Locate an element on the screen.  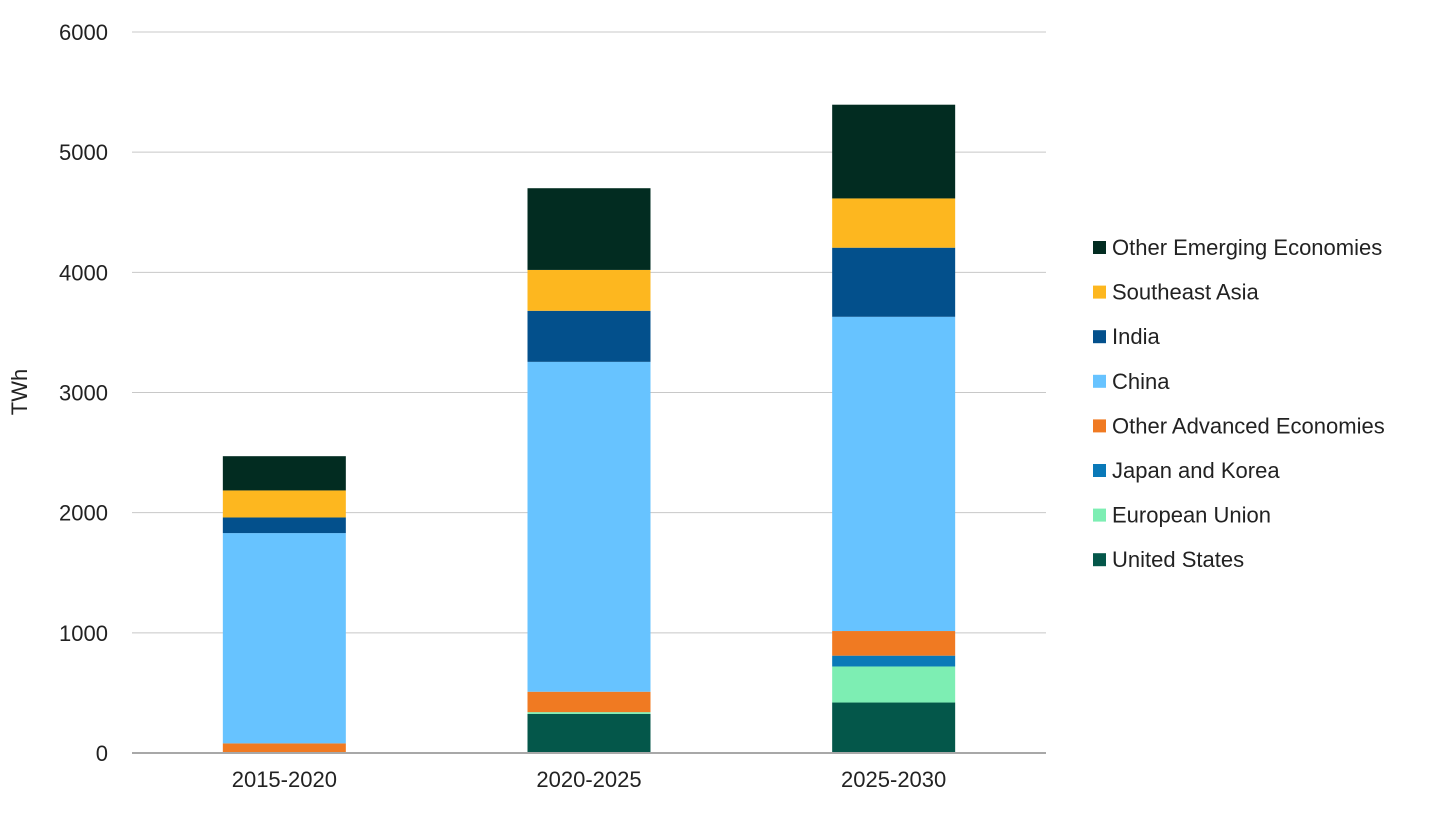
y-tick-label: 3000 is located at coordinates (83, 393).